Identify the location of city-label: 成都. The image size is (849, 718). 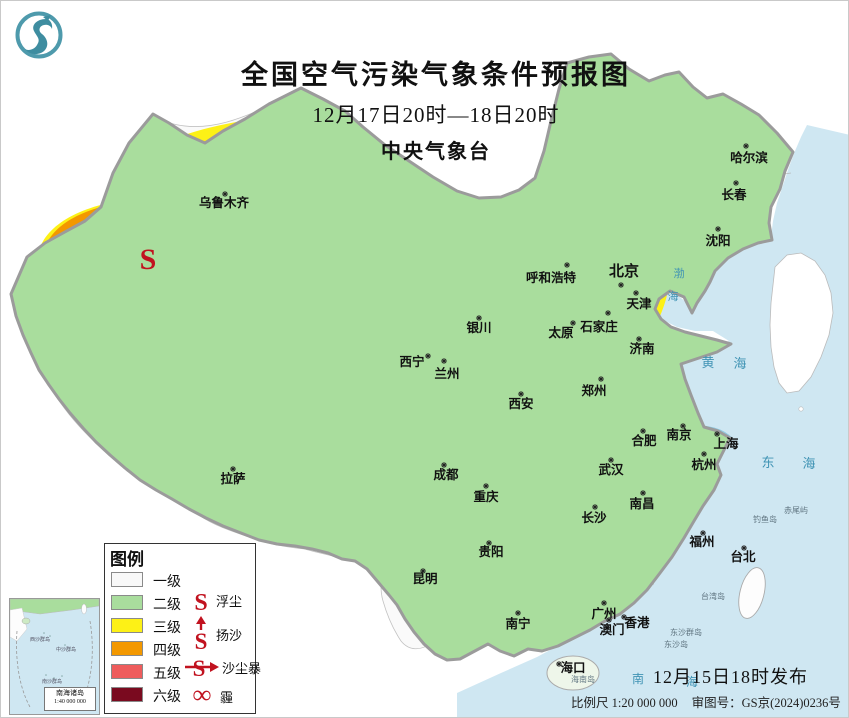
(446, 474).